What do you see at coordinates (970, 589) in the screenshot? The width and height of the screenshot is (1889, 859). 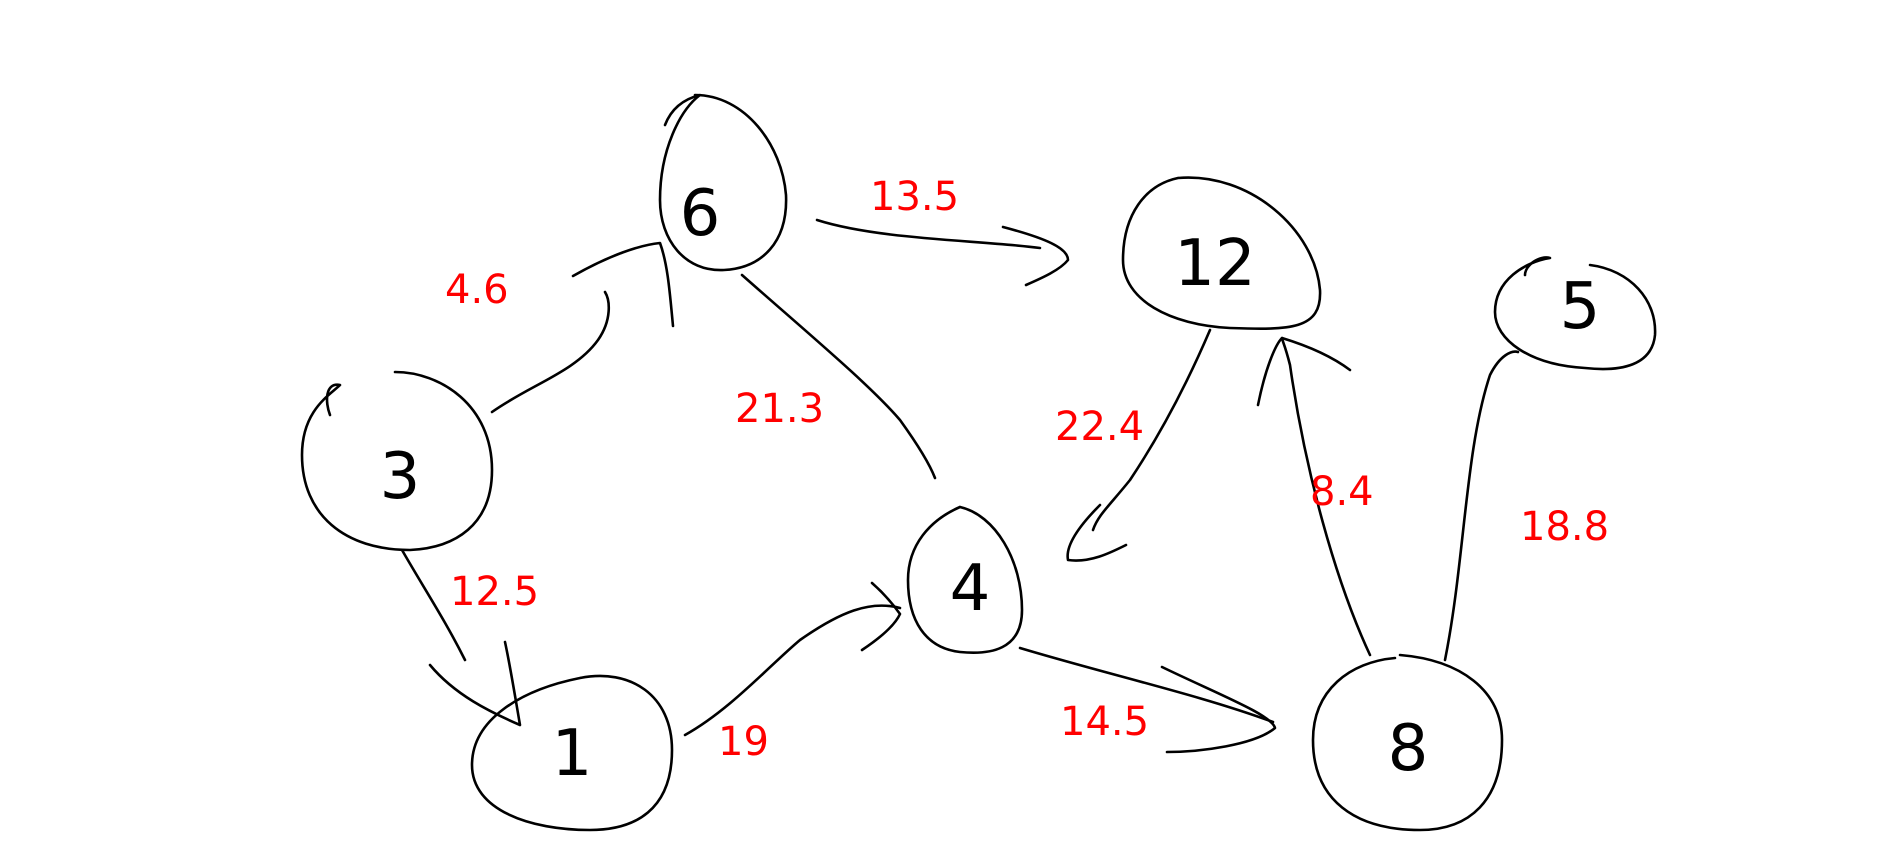 I see `node-label-4: 4` at bounding box center [970, 589].